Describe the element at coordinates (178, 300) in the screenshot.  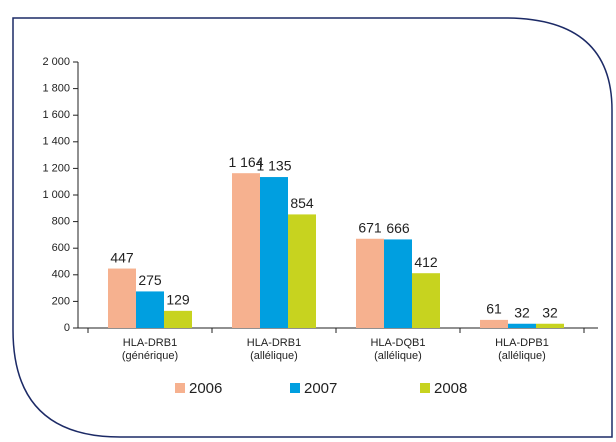
I see `data-label: 129` at that location.